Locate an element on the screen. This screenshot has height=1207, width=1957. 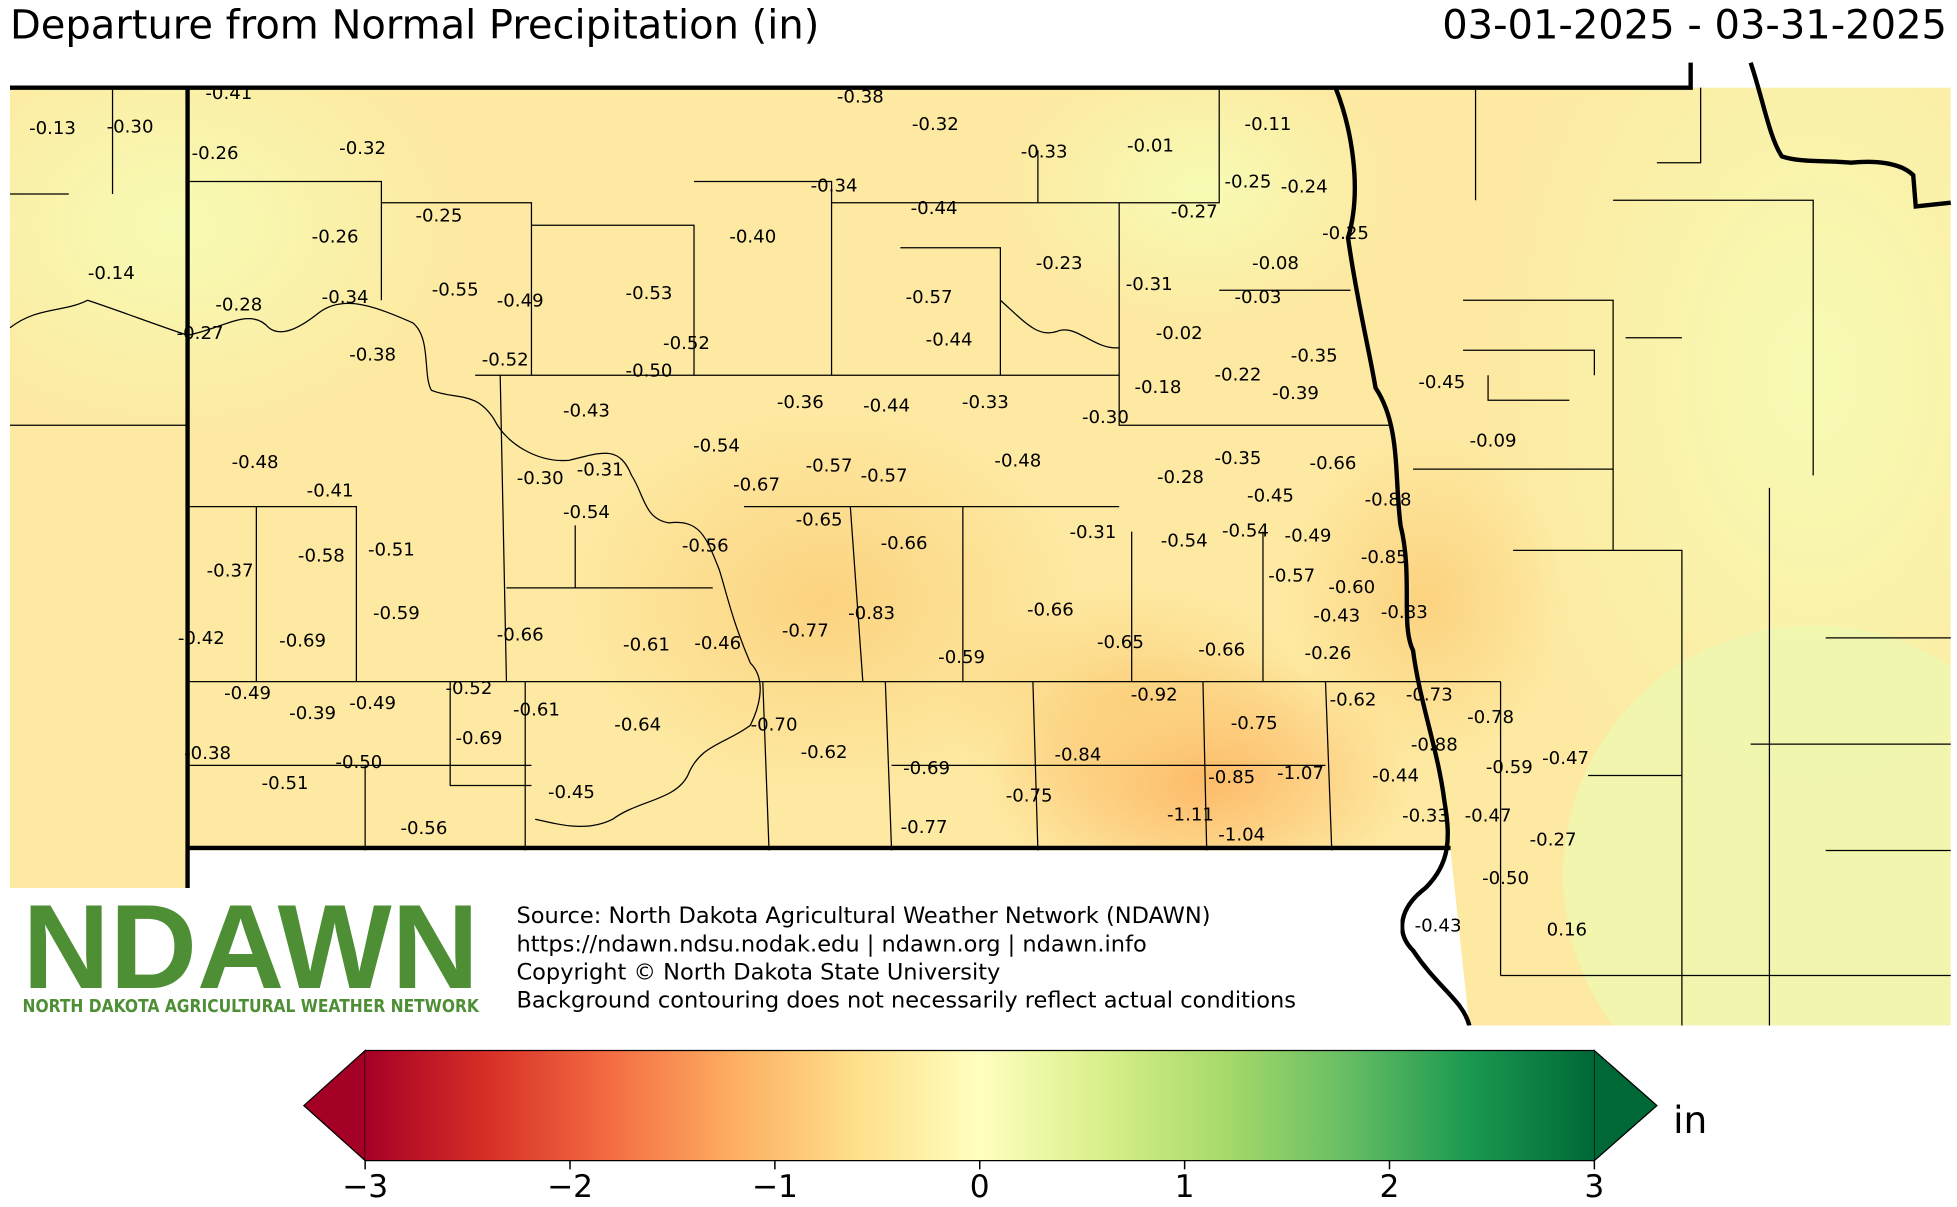
station-value: -0.37 is located at coordinates (230, 571).